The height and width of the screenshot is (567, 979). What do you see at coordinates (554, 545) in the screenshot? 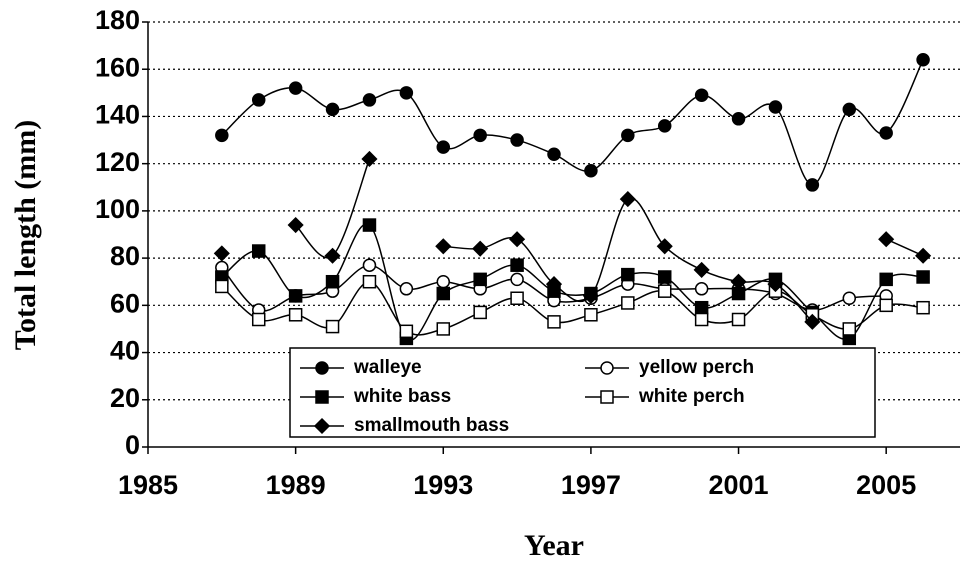
I see `x-axis-title: Year` at bounding box center [554, 545].